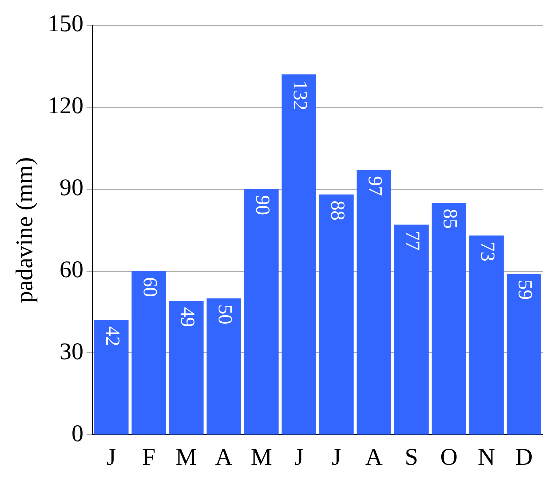  I want to click on y-tick-label: 30, so click(72, 353).